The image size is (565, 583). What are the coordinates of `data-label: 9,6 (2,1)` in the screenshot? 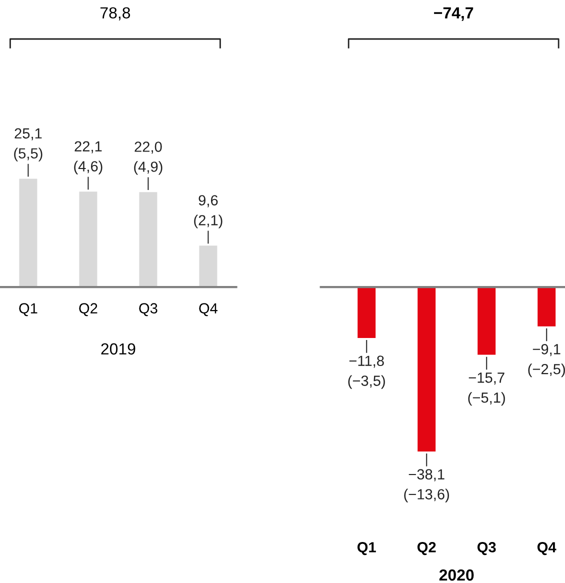 It's located at (208, 211).